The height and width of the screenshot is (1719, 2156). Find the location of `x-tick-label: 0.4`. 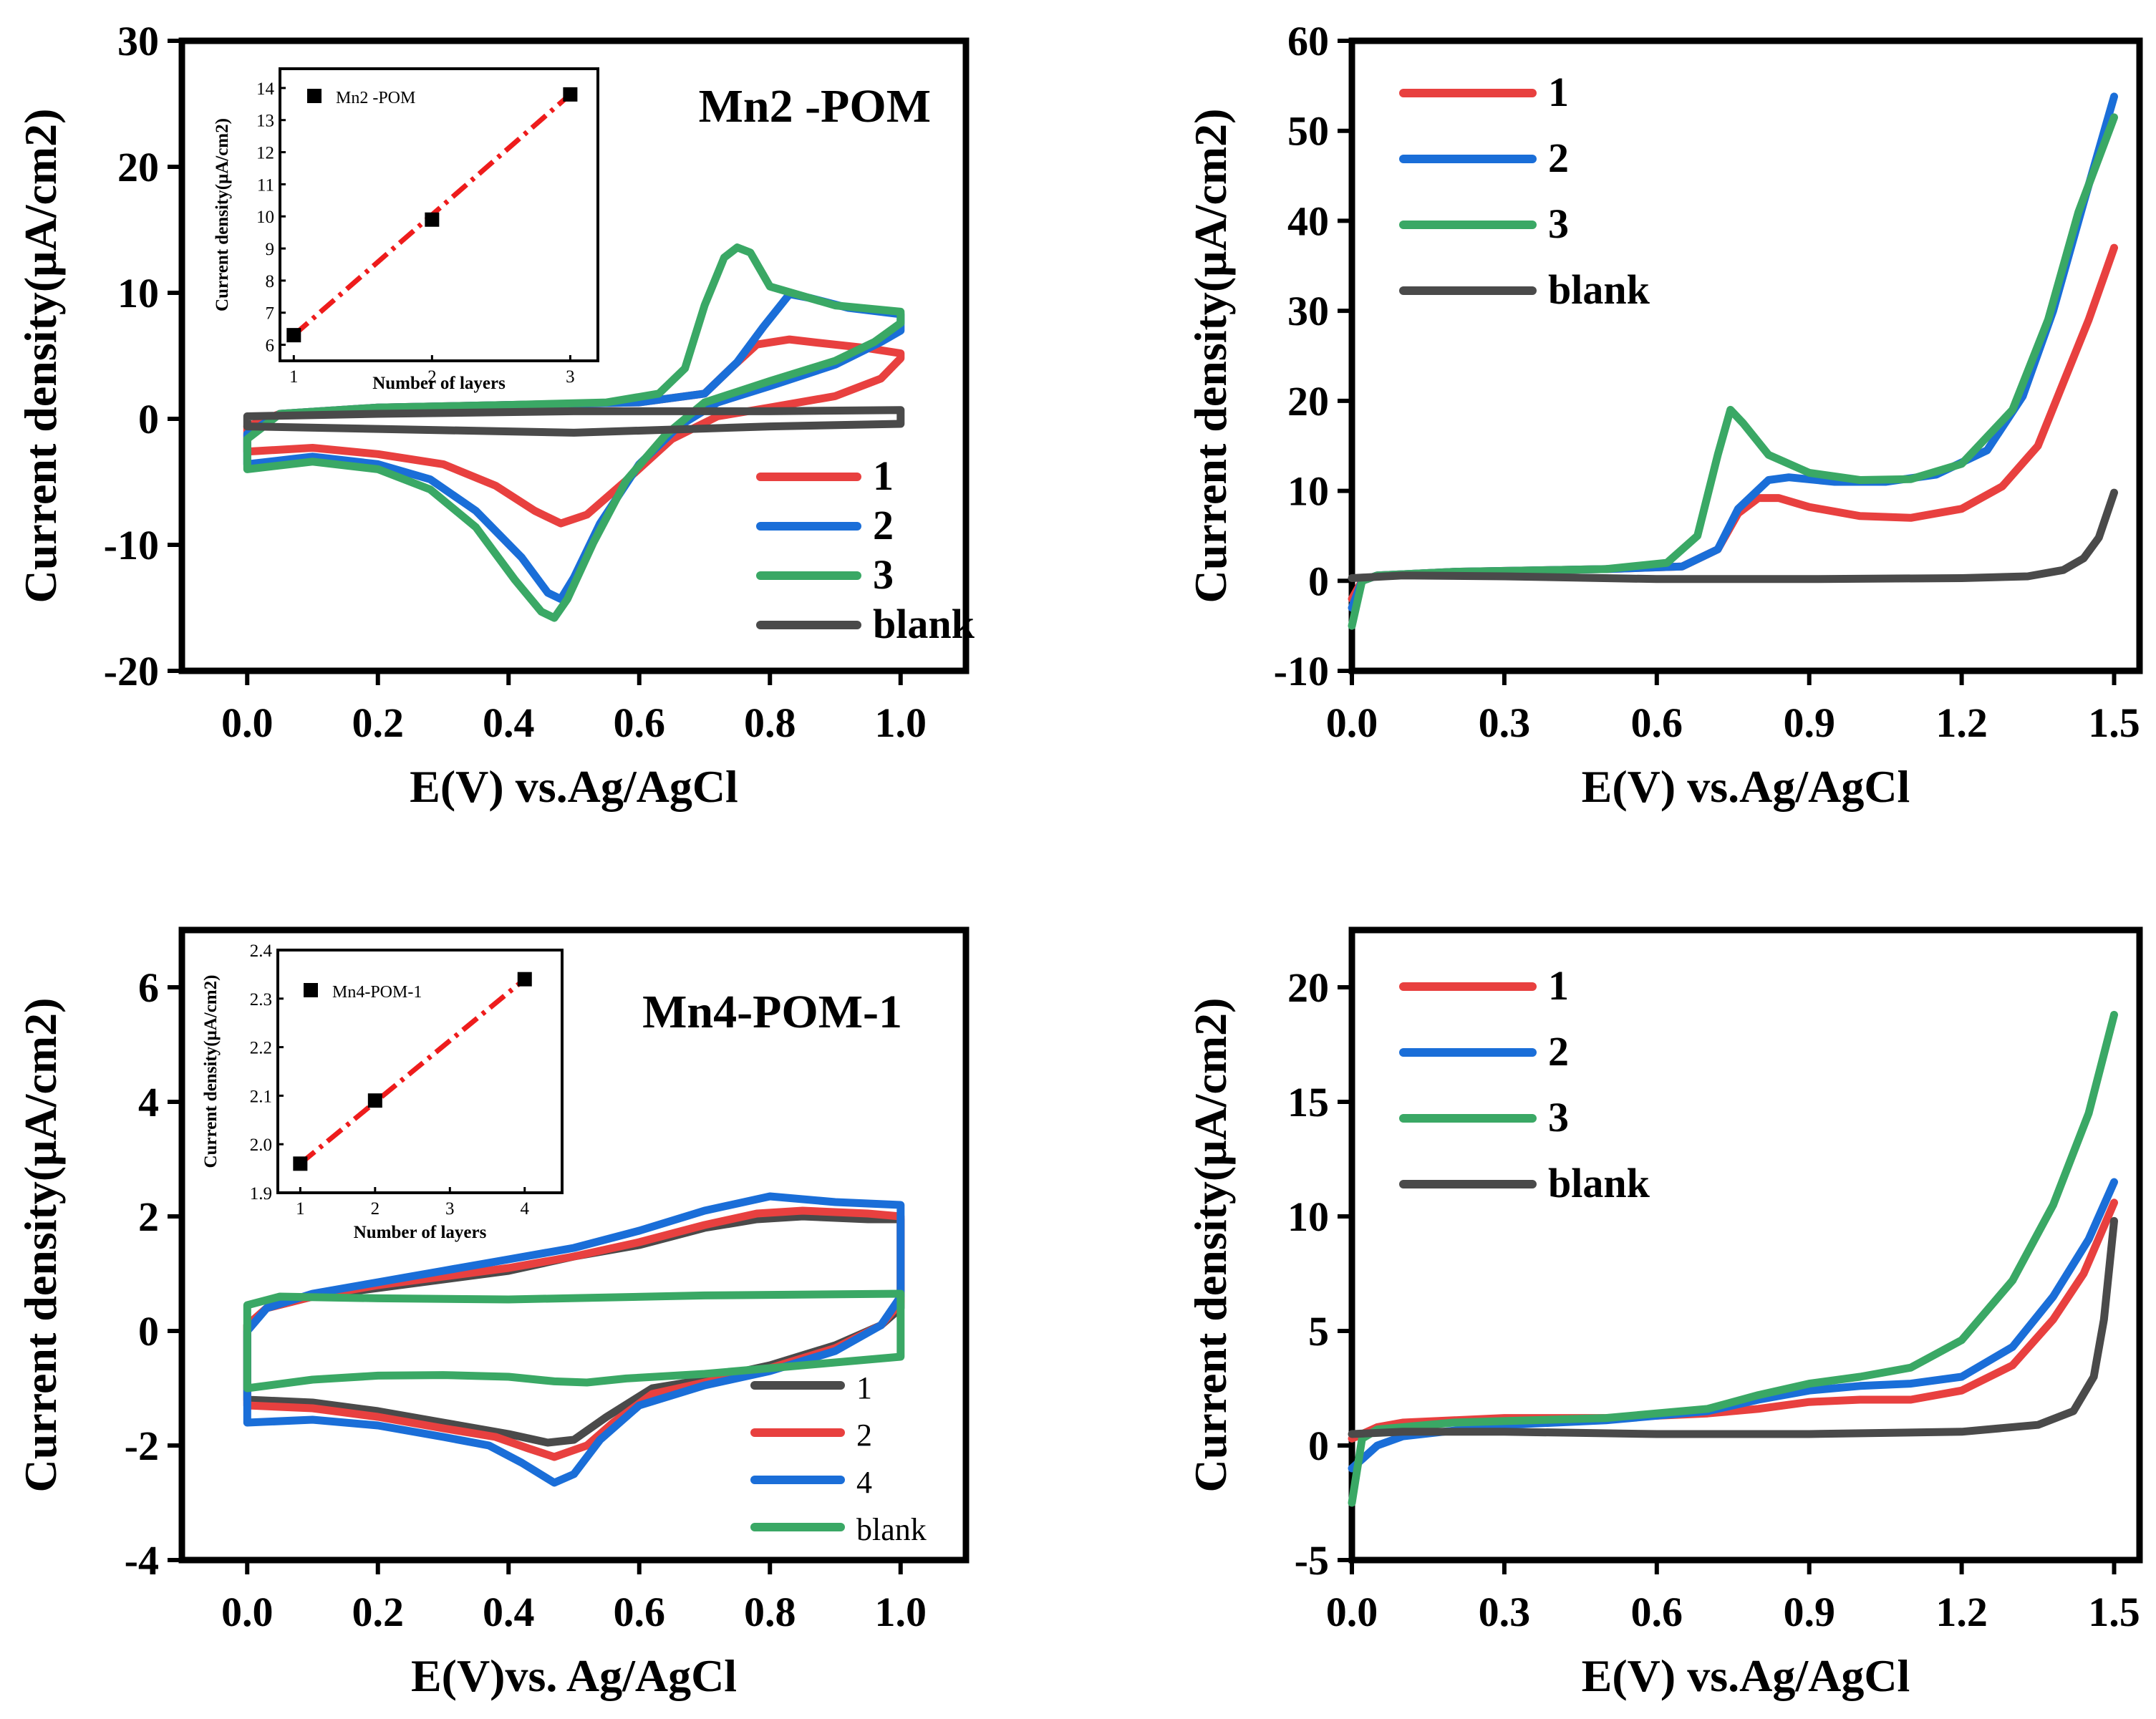

x-tick-label: 0.4 is located at coordinates (509, 1612).